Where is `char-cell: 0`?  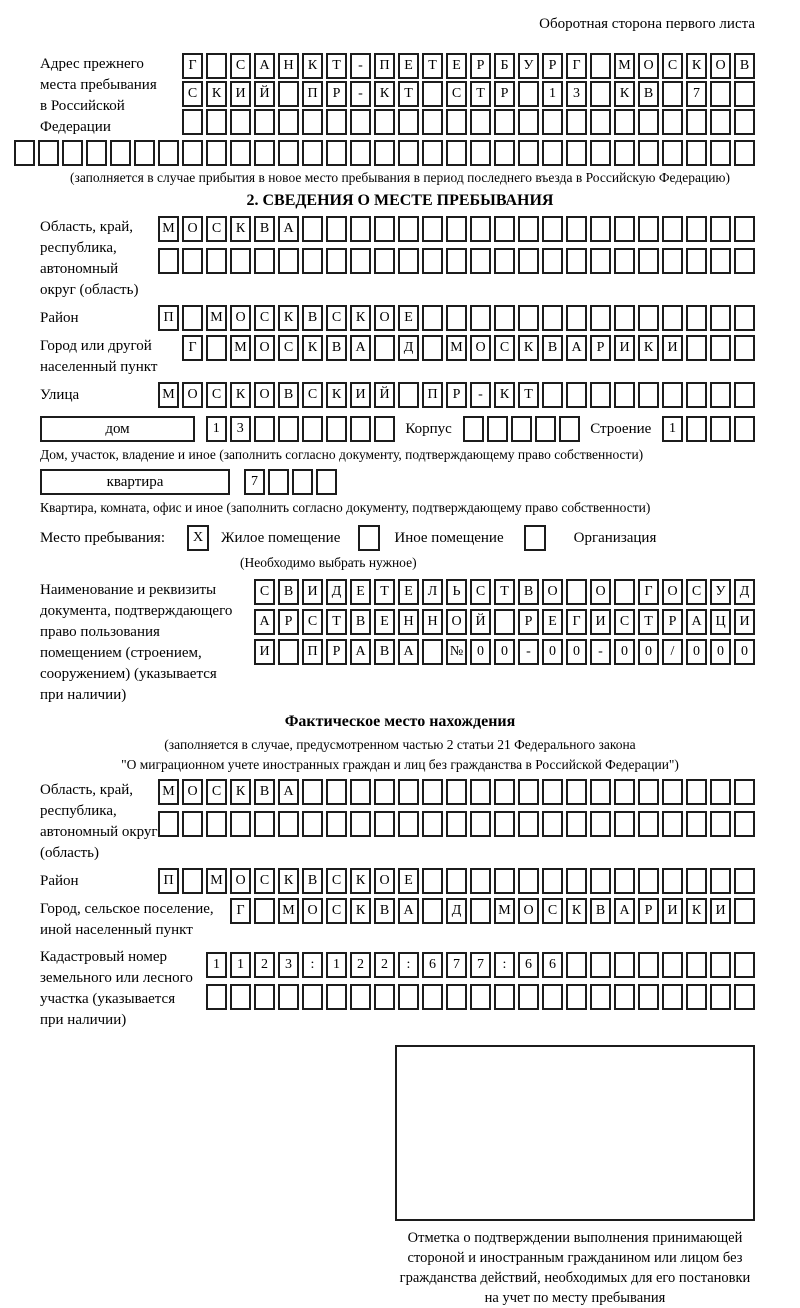
char-cell: 0 is located at coordinates (552, 652).